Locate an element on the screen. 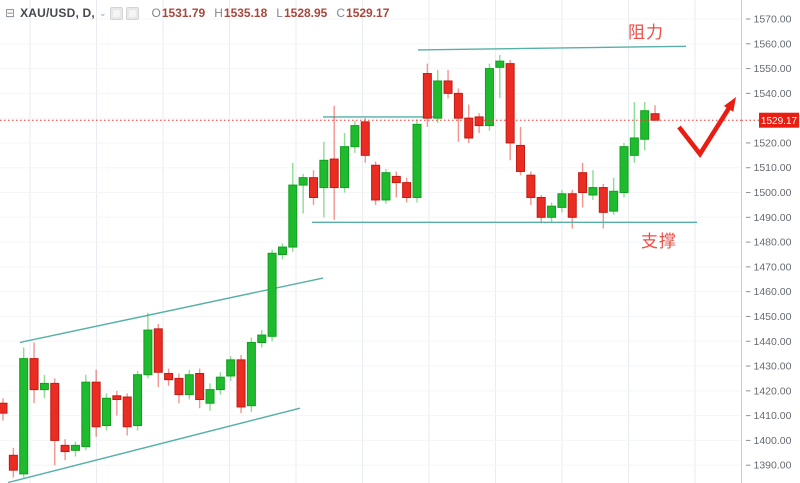 The width and height of the screenshot is (800, 483). axis-tick-label: 1420.00 is located at coordinates (773, 391).